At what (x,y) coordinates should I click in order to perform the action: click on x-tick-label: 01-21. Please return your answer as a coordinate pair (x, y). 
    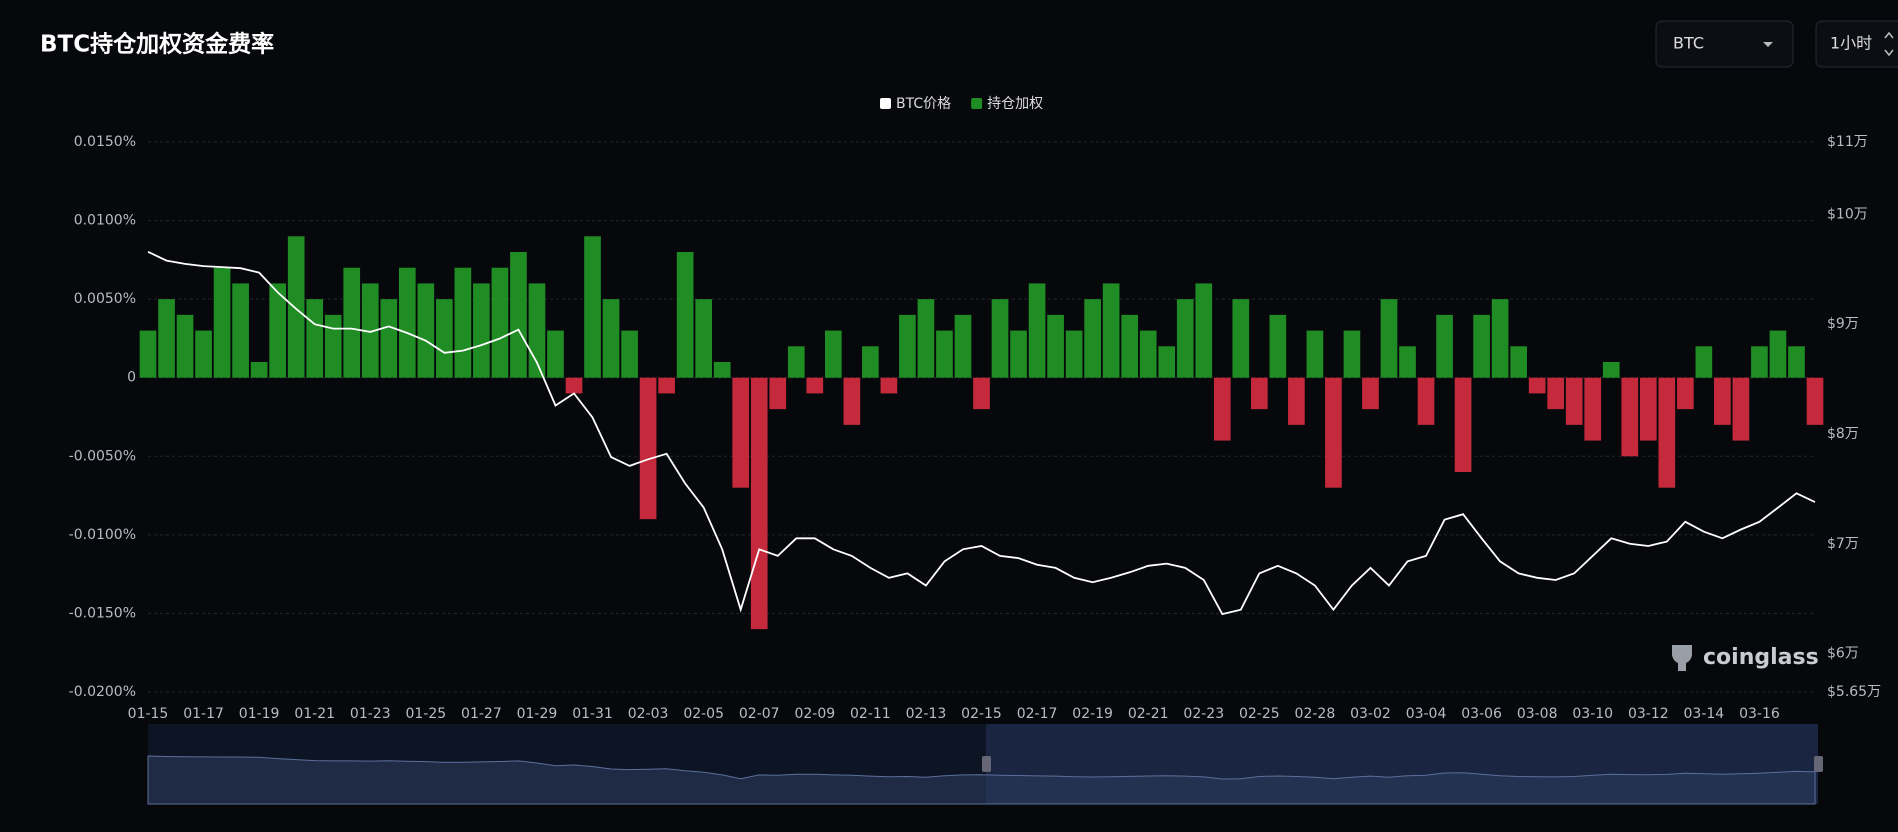
    Looking at the image, I should click on (314, 714).